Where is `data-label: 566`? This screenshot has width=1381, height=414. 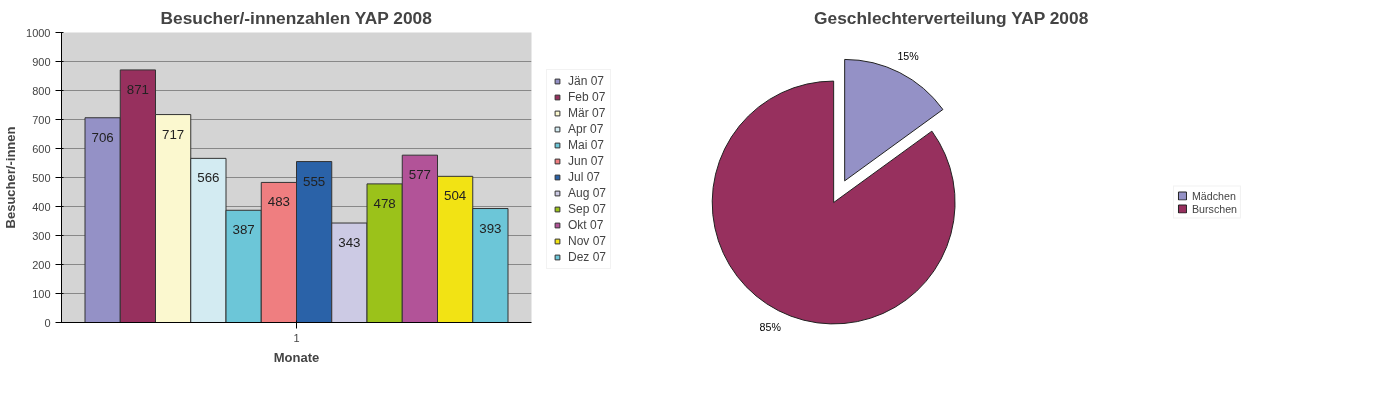
data-label: 566 is located at coordinates (208, 178).